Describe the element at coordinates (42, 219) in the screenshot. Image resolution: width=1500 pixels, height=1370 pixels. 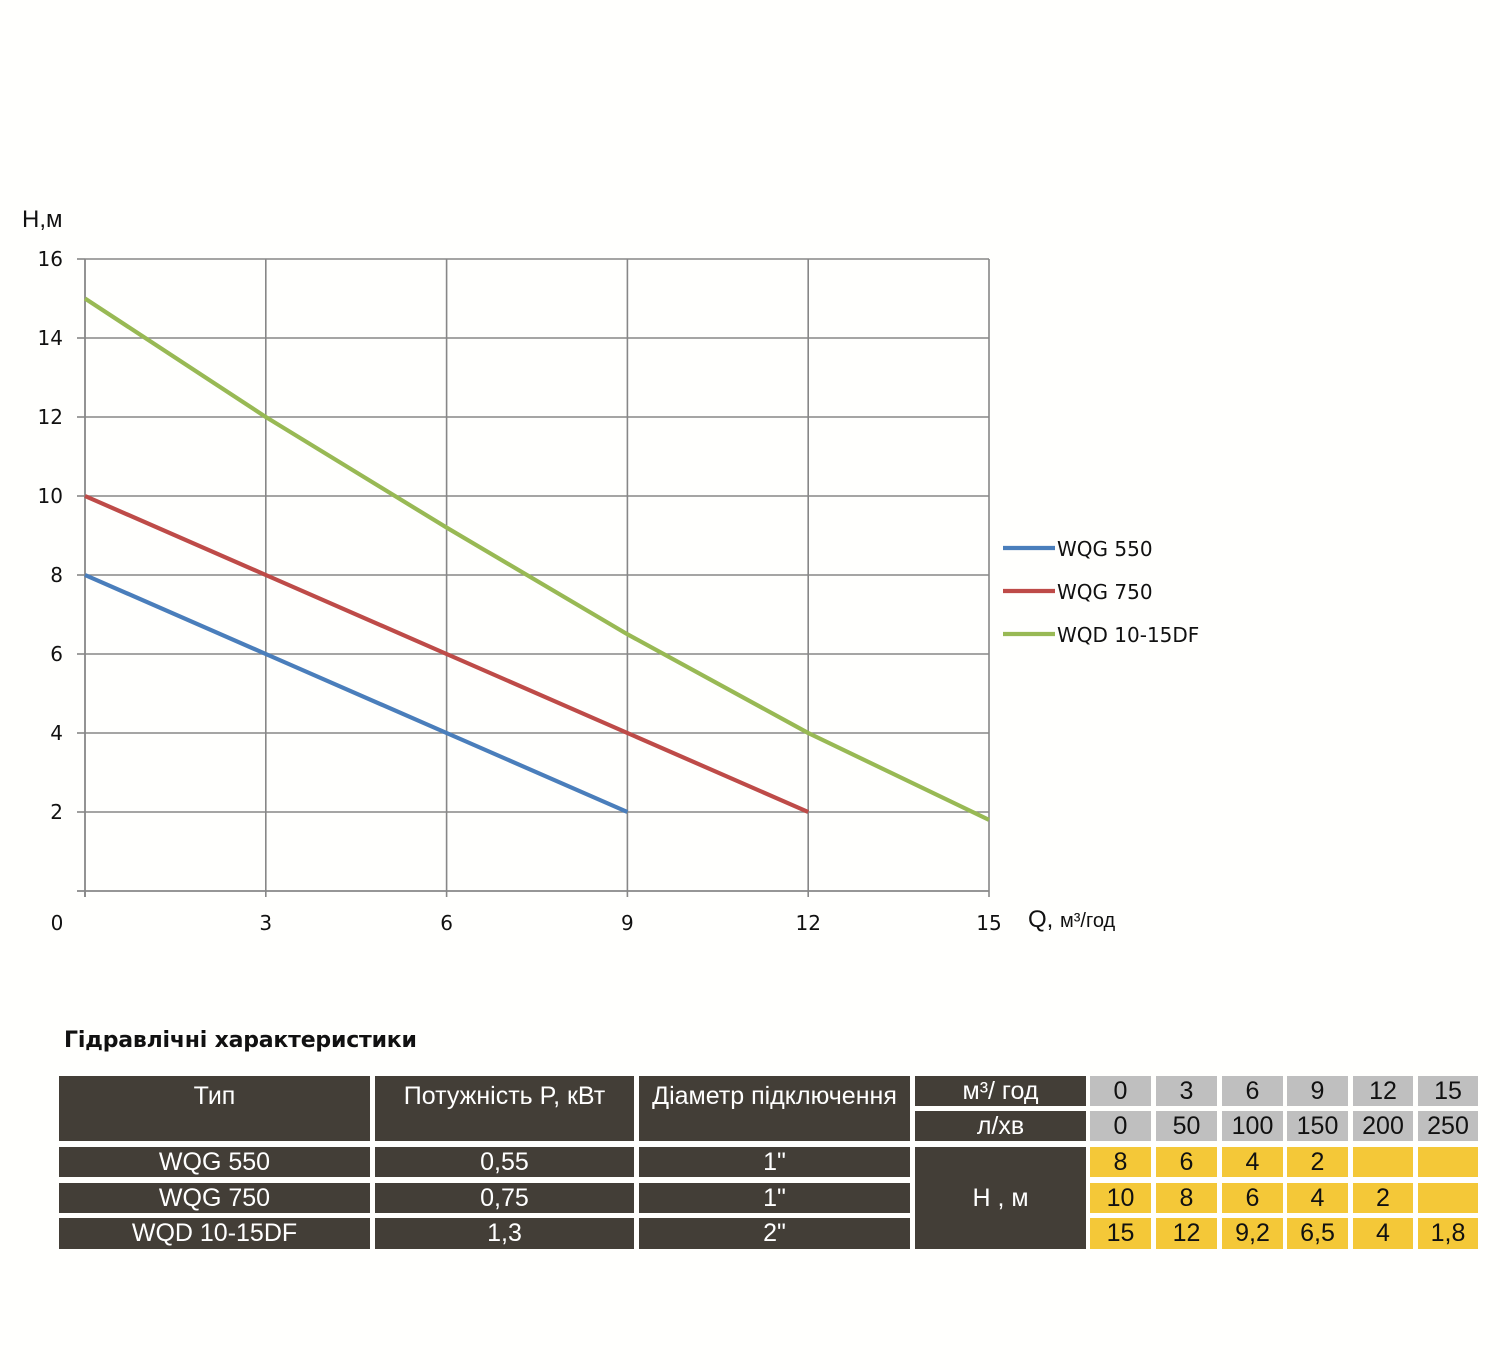
I see `y-axis-label: H,м` at that location.